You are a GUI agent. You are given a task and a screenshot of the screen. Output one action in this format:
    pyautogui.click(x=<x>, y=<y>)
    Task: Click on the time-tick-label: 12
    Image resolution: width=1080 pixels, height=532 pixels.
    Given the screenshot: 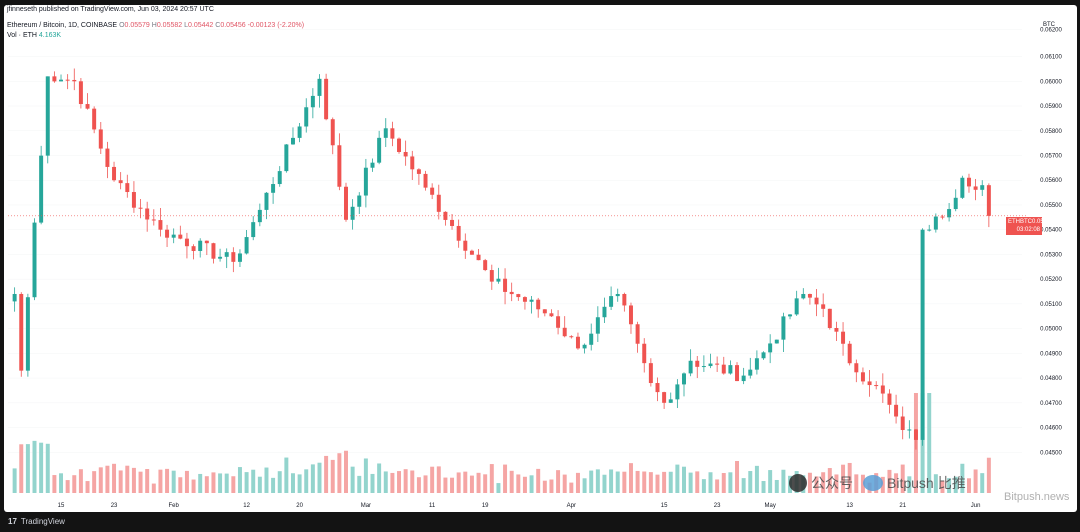 What is the action you would take?
    pyautogui.click(x=246, y=506)
    